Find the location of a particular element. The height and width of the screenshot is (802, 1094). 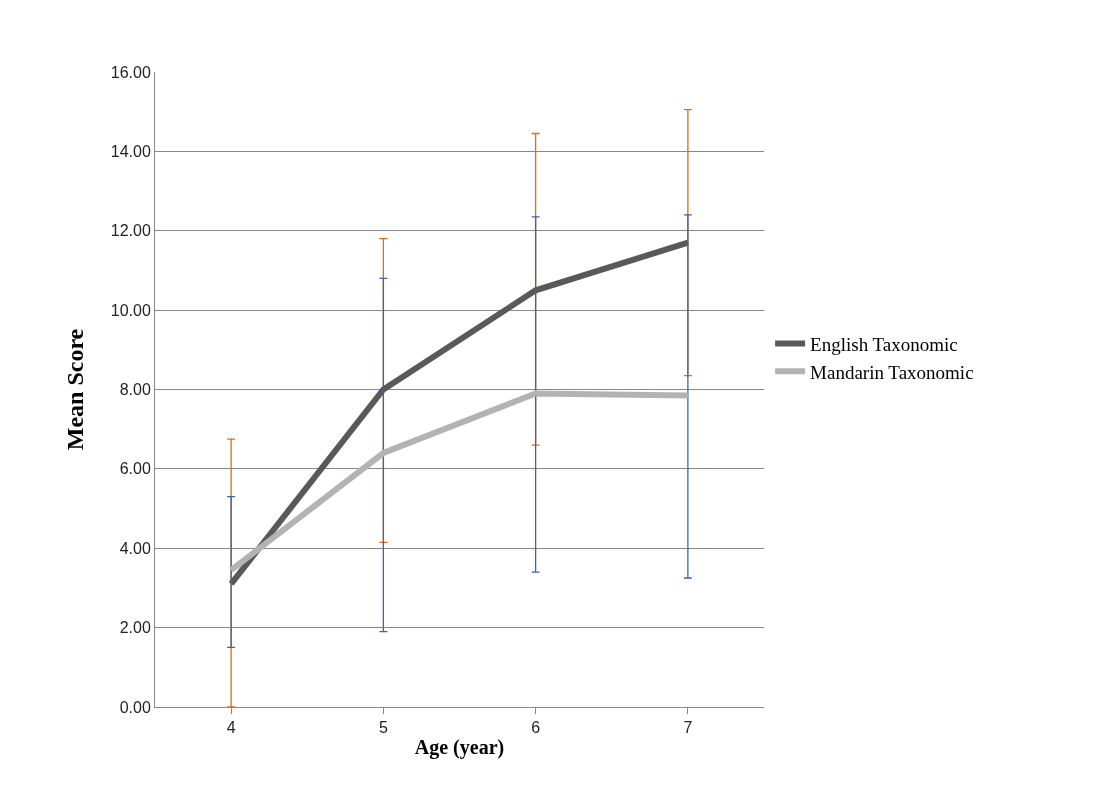

y-tick-label: 12.00 is located at coordinates (130, 231).